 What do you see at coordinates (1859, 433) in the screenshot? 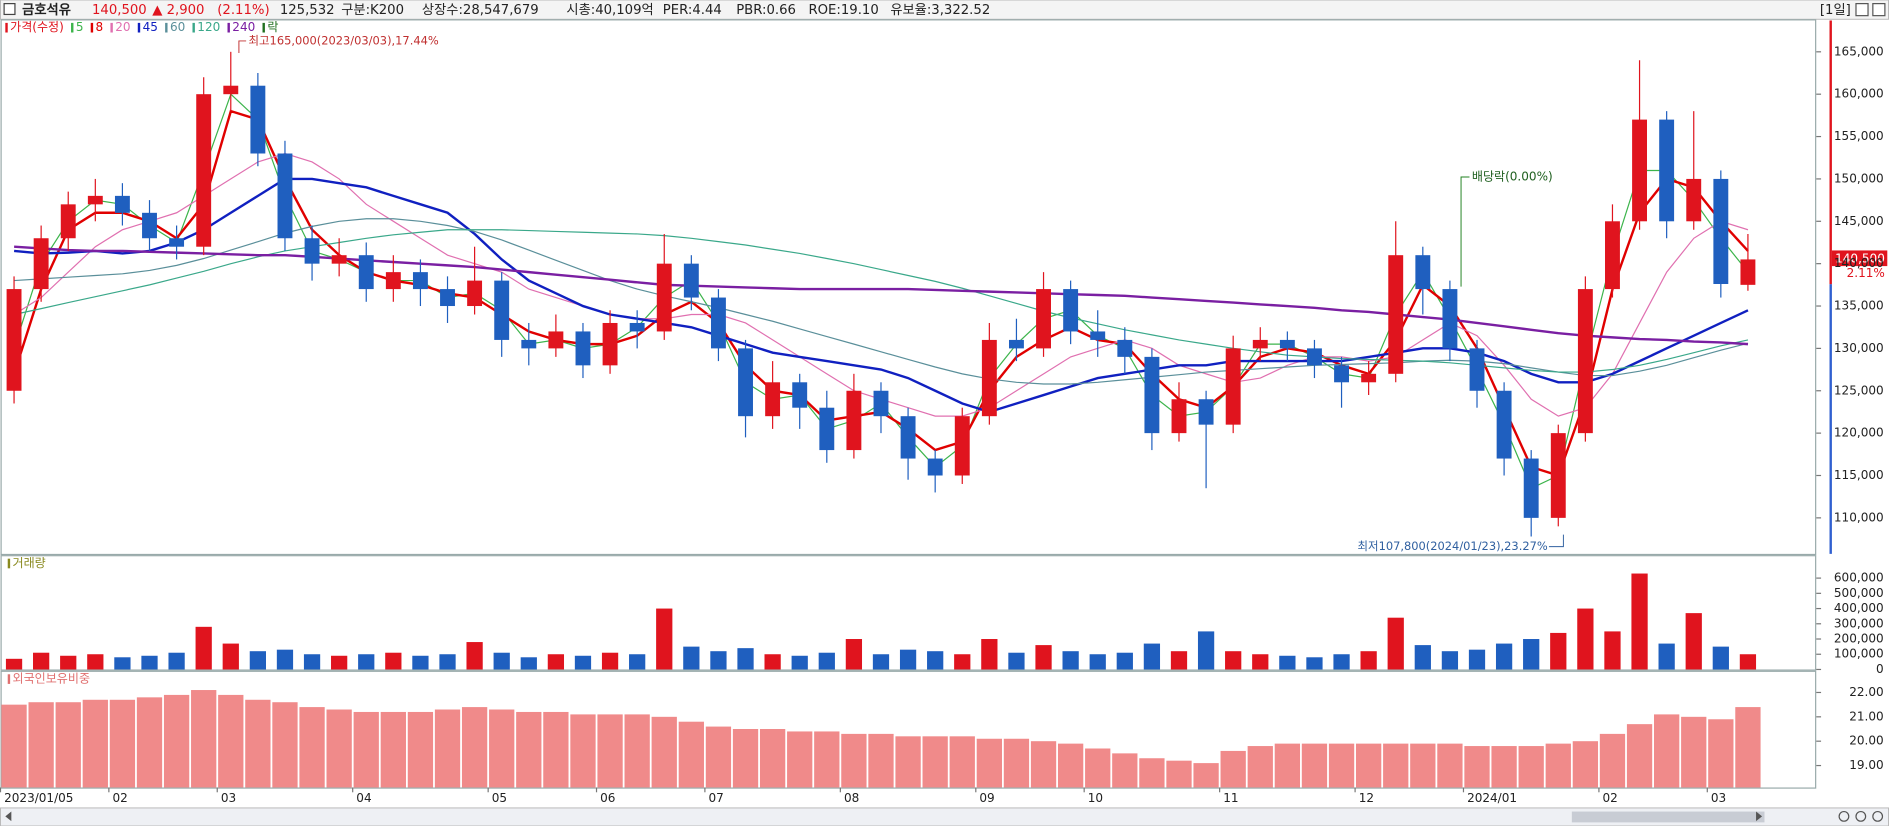
I see `y-tick-label: 120,000` at bounding box center [1859, 433].